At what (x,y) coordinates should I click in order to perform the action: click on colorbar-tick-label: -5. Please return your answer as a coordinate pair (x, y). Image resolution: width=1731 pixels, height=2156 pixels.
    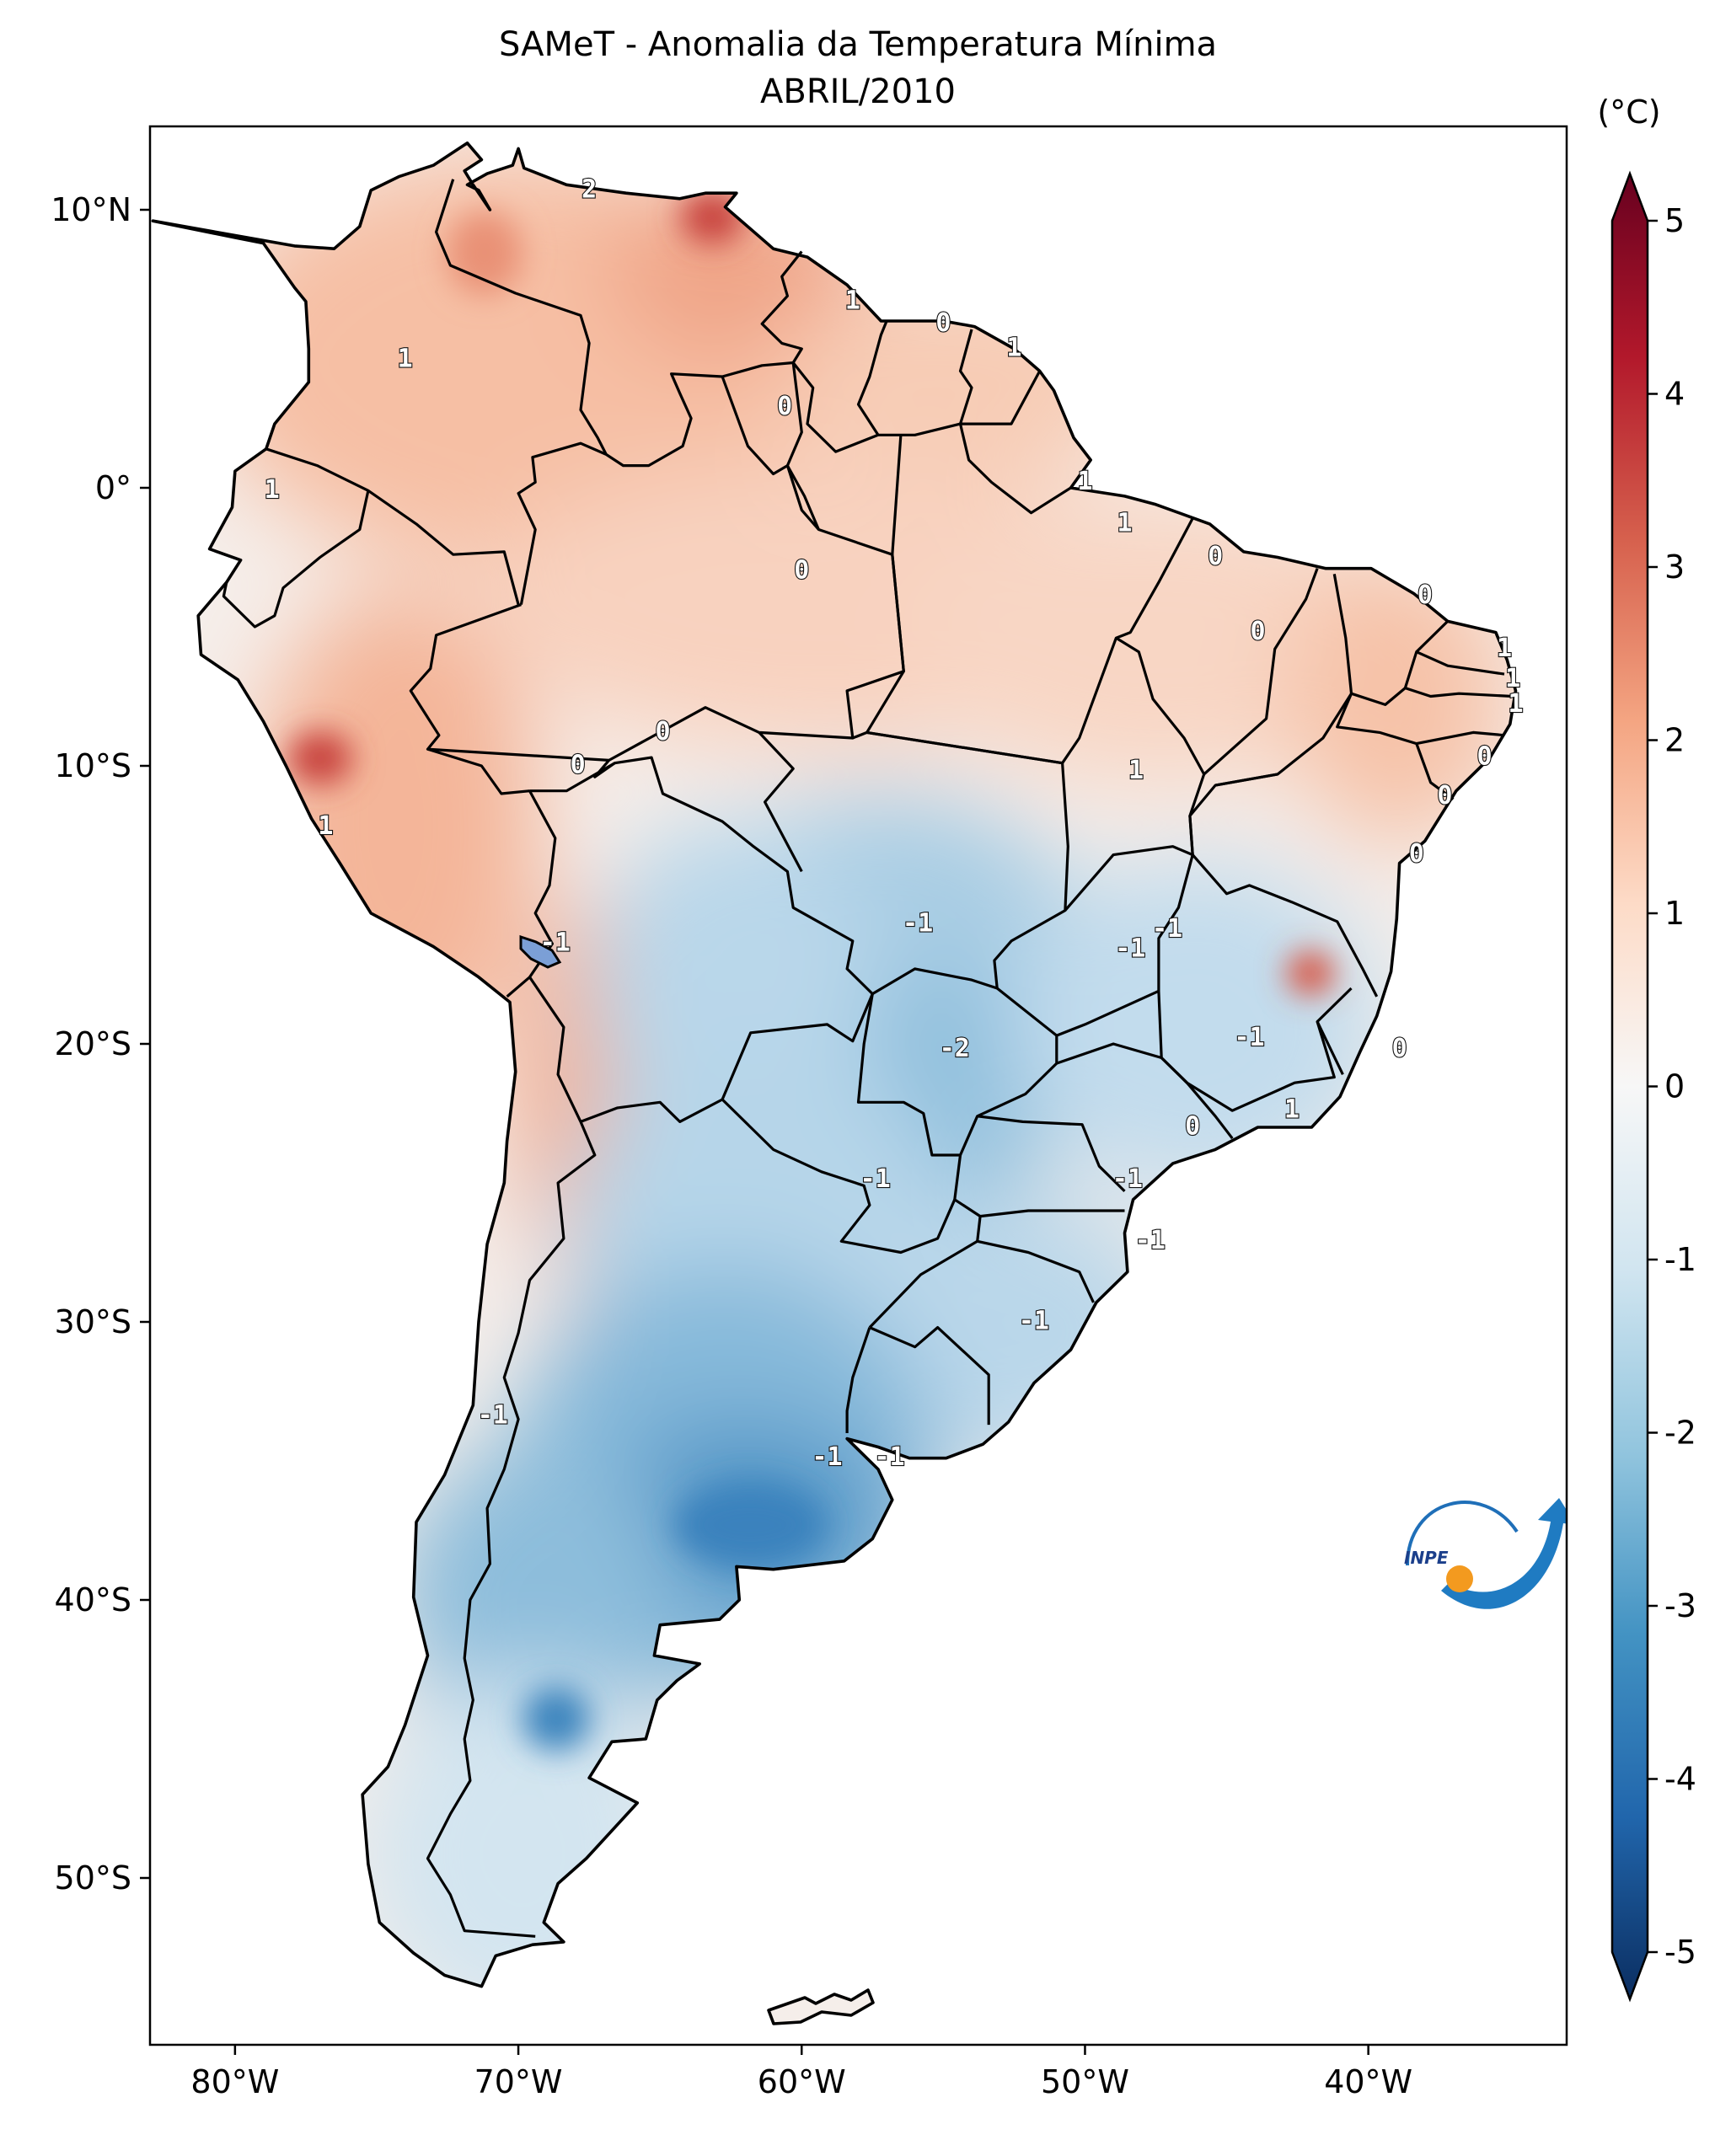
    Looking at the image, I should click on (1680, 1952).